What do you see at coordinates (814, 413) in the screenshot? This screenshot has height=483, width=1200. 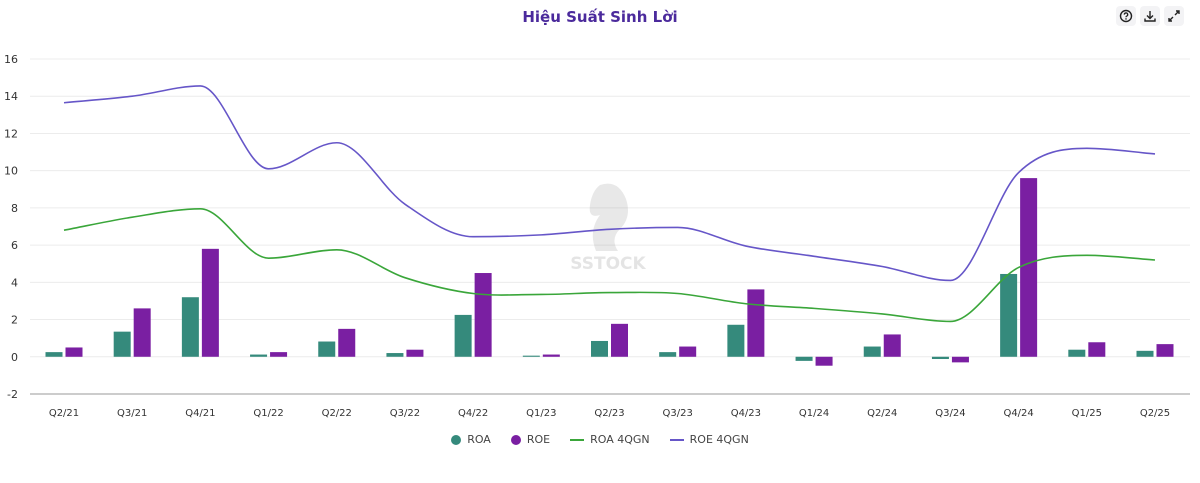 I see `x-tick-label: Q1/24` at bounding box center [814, 413].